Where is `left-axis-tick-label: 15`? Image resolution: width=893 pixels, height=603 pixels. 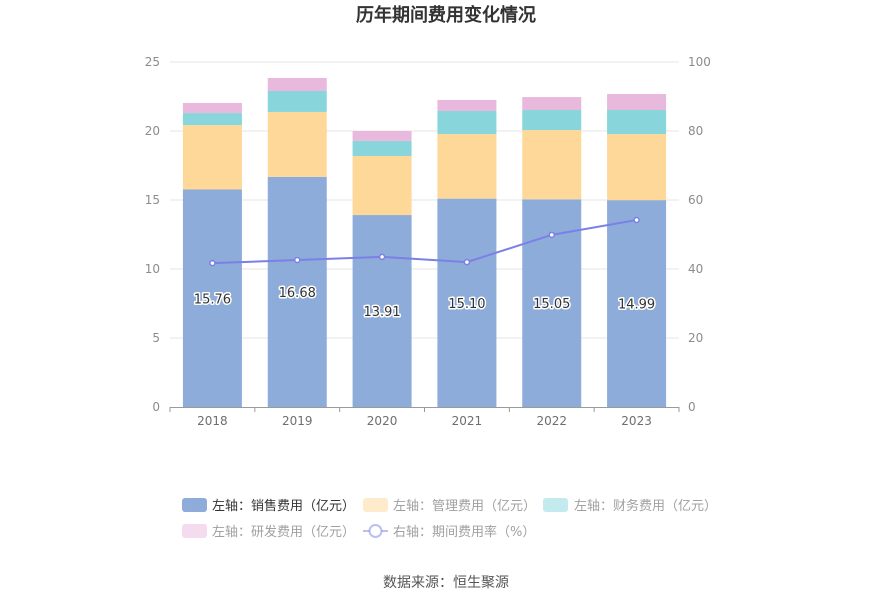 left-axis-tick-label: 15 is located at coordinates (152, 200).